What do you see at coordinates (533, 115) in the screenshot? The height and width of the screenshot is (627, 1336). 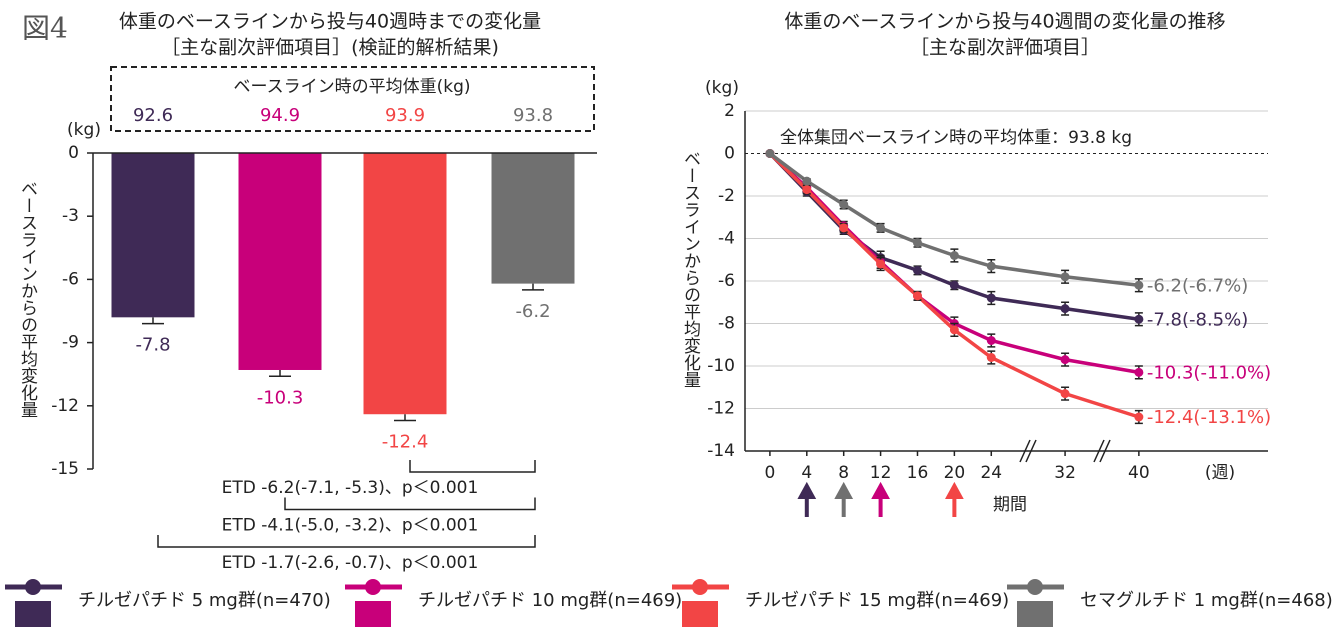 I see `baseline-value: 93.8` at bounding box center [533, 115].